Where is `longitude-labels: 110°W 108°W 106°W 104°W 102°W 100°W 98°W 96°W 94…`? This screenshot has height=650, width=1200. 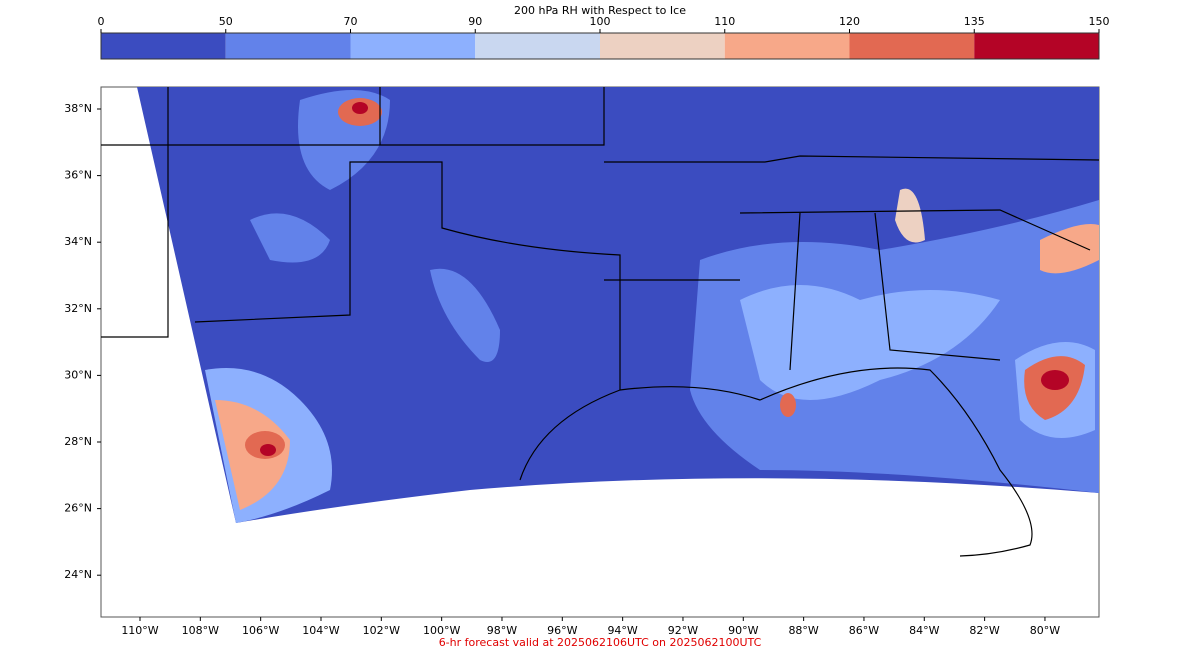 longitude-labels: 110°W 108°W 106°W 104°W 102°W 100°W 98°W 96°W 94… is located at coordinates (590, 627).